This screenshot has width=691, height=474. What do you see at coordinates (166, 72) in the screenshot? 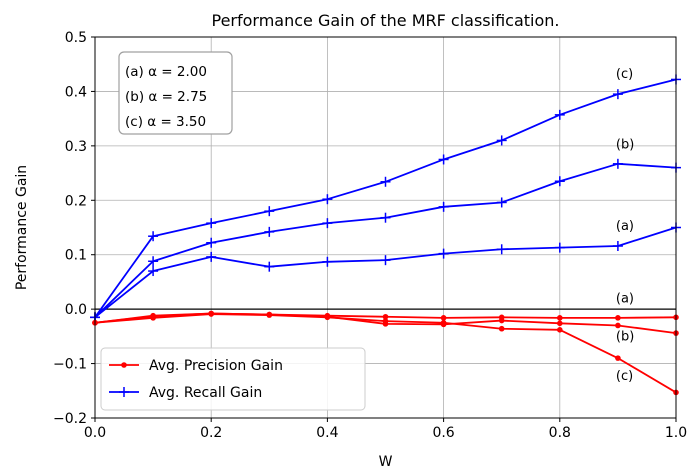
I see `info-box-line-a: (a) α = 2.00` at bounding box center [166, 72].